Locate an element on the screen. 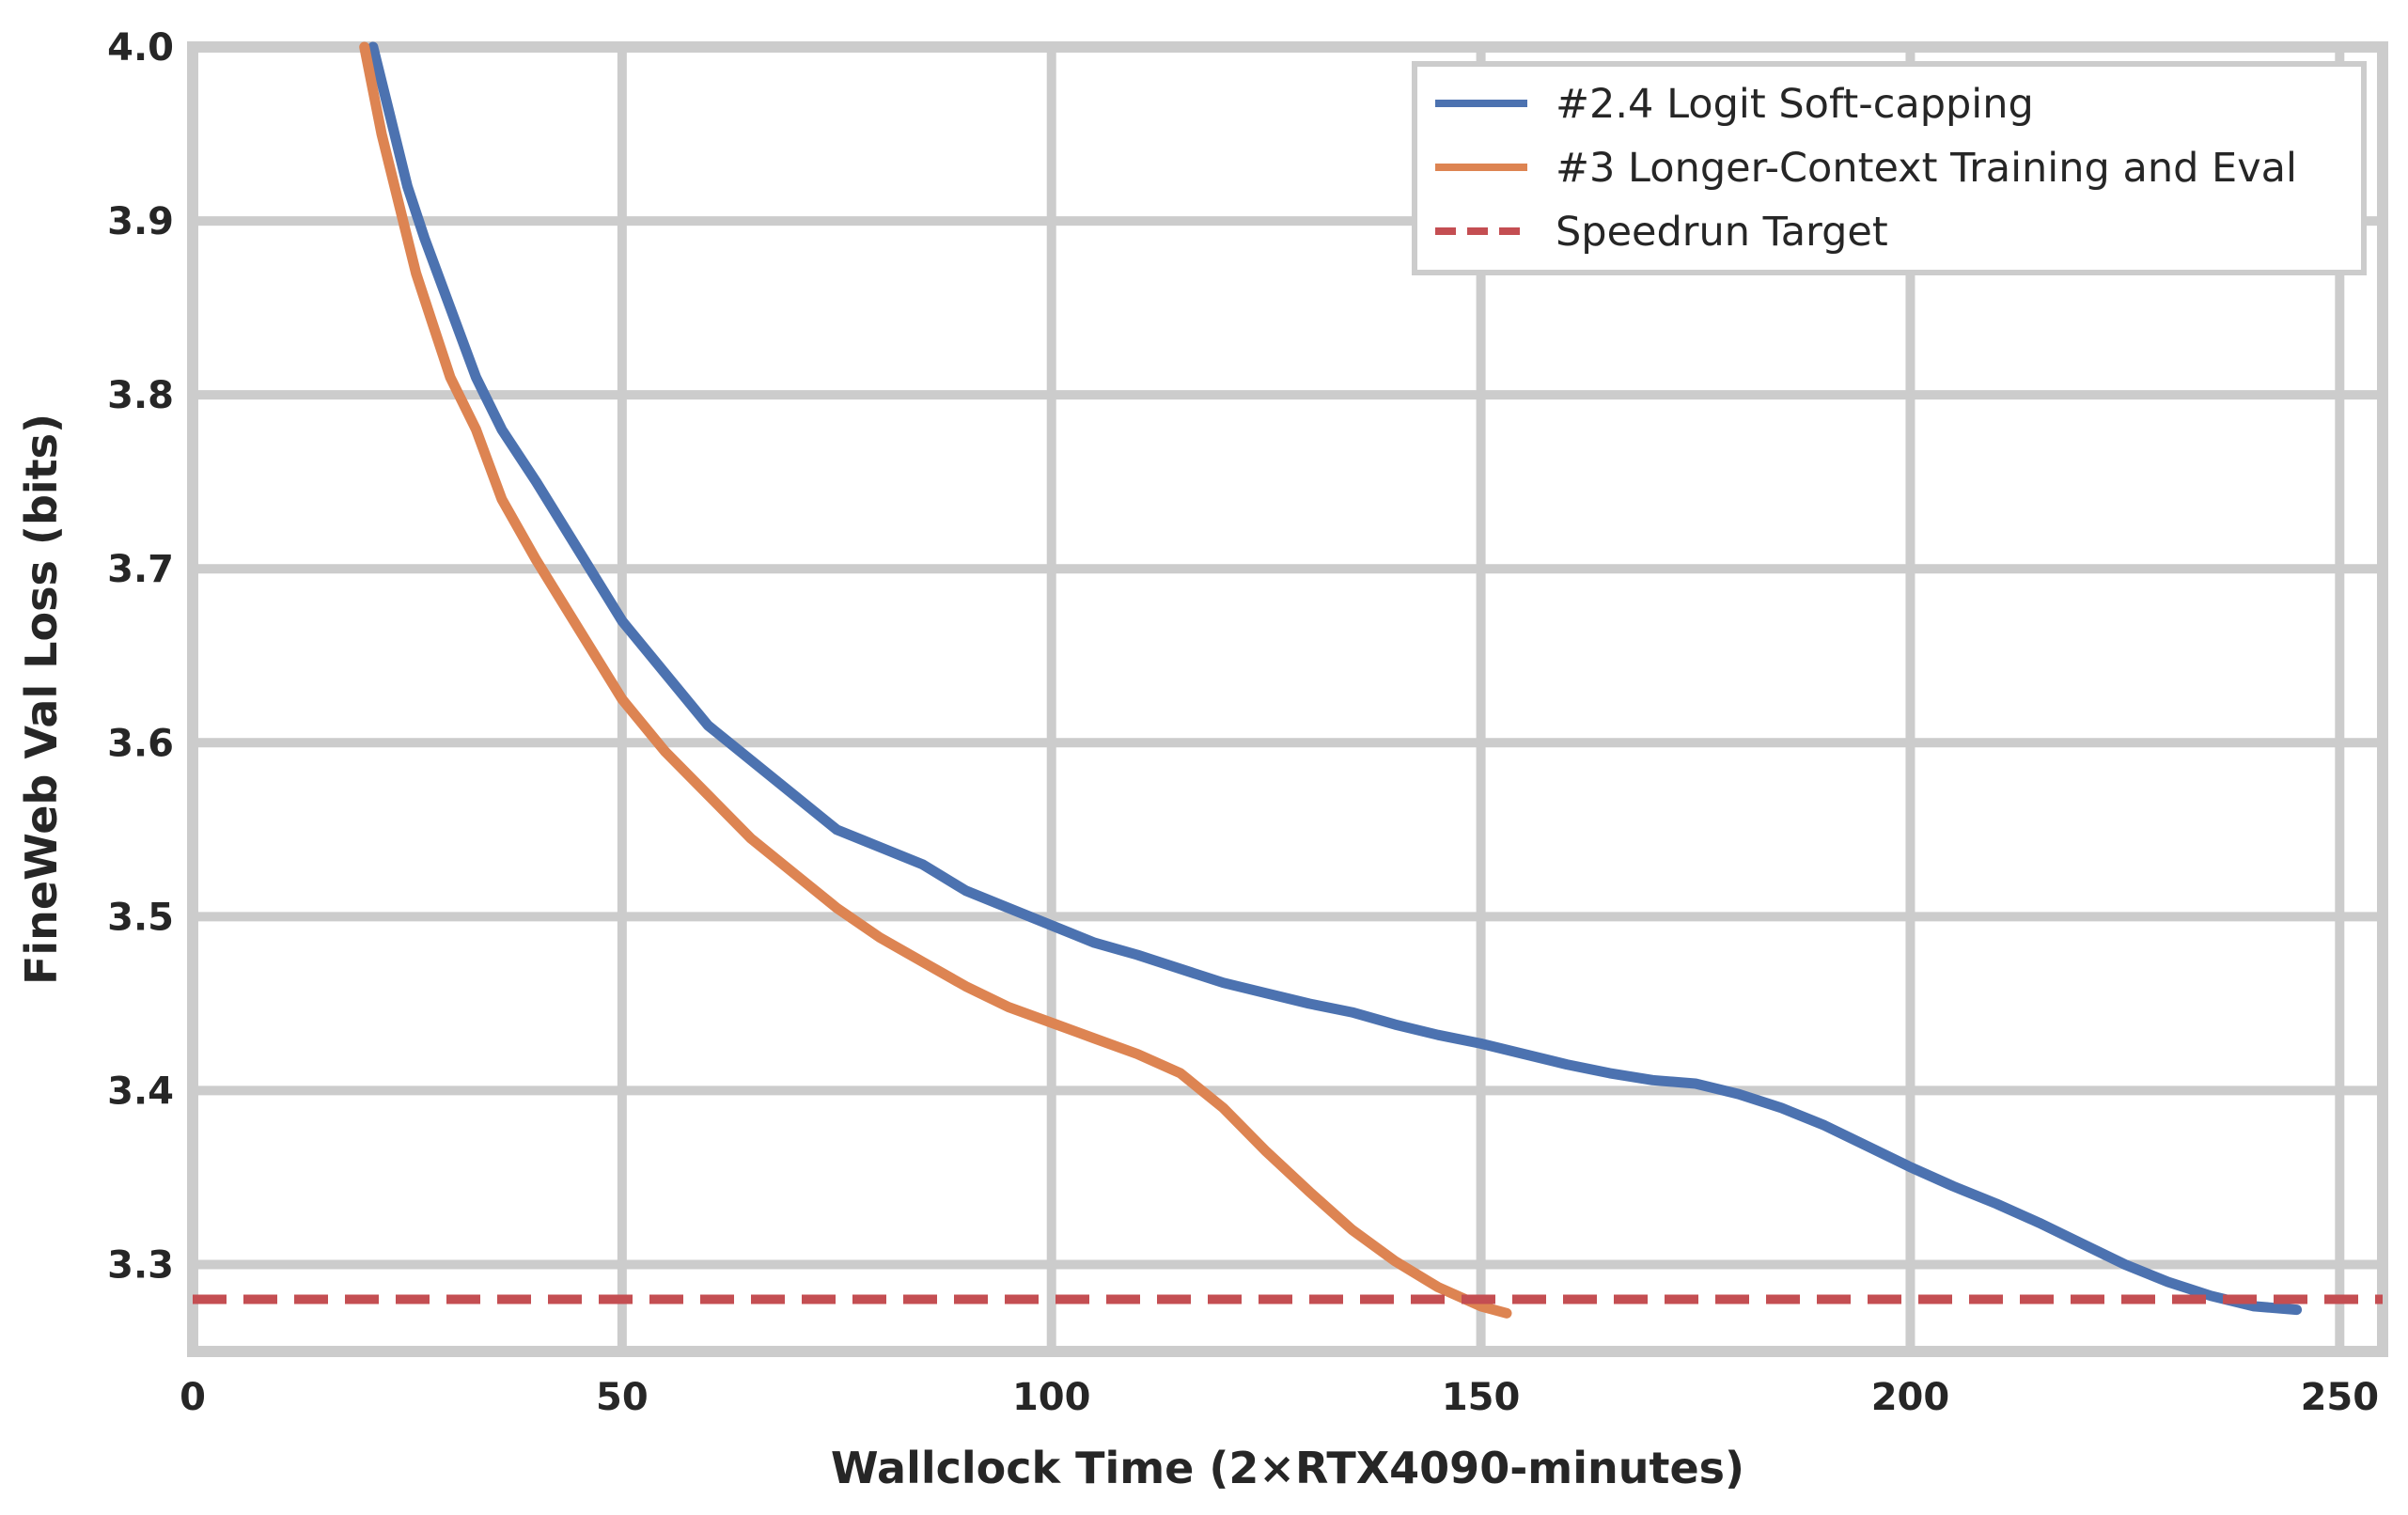 Image resolution: width=2408 pixels, height=1515 pixels. legend-label-2: #3 Longer-Context Training and Eval is located at coordinates (1926, 168).